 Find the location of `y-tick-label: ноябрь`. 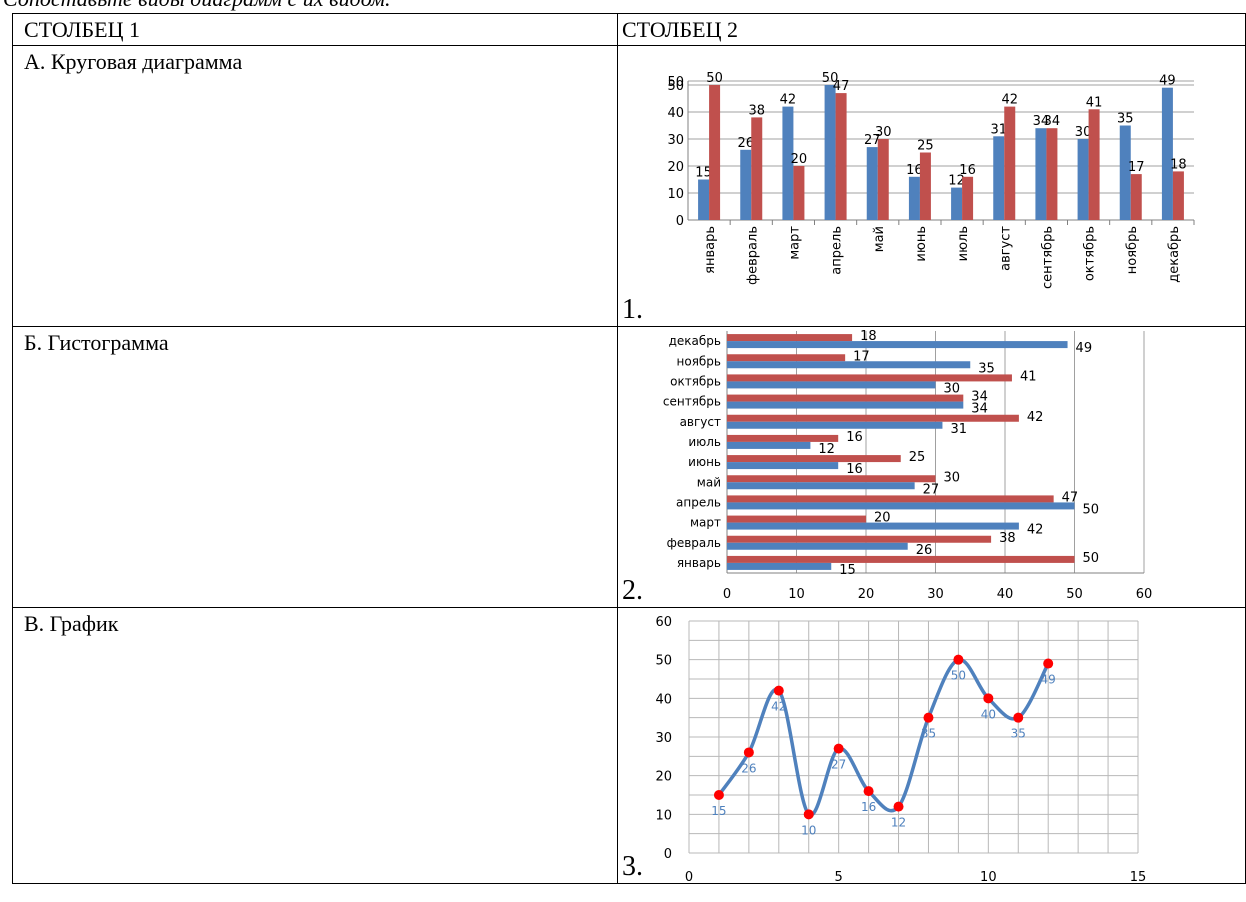

y-tick-label: ноябрь is located at coordinates (699, 361).